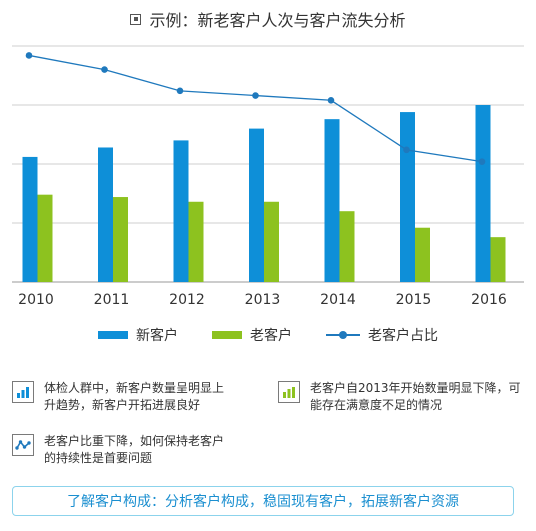 The height and width of the screenshot is (531, 536). I want to click on x-tick-label: 2013, so click(263, 300).